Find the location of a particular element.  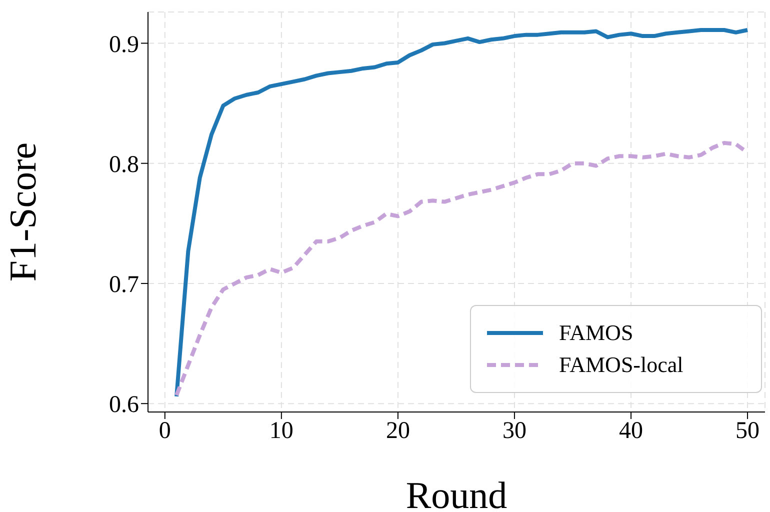

x-tick-label: 30 is located at coordinates (514, 431).